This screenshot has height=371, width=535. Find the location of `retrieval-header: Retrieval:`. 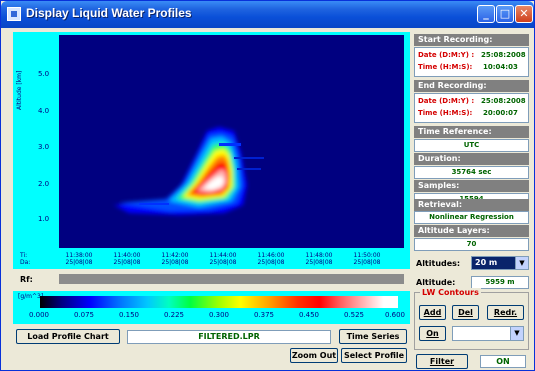

retrieval-header: Retrieval: is located at coordinates (471, 205).